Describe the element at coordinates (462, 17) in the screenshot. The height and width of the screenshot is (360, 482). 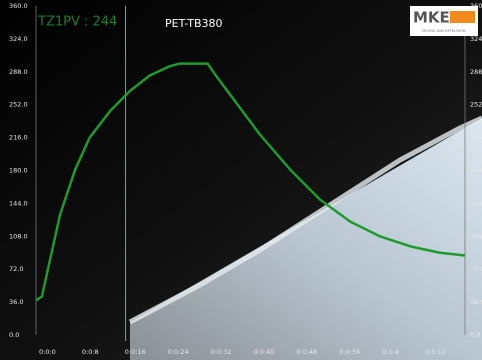
I see `logo-accent` at that location.